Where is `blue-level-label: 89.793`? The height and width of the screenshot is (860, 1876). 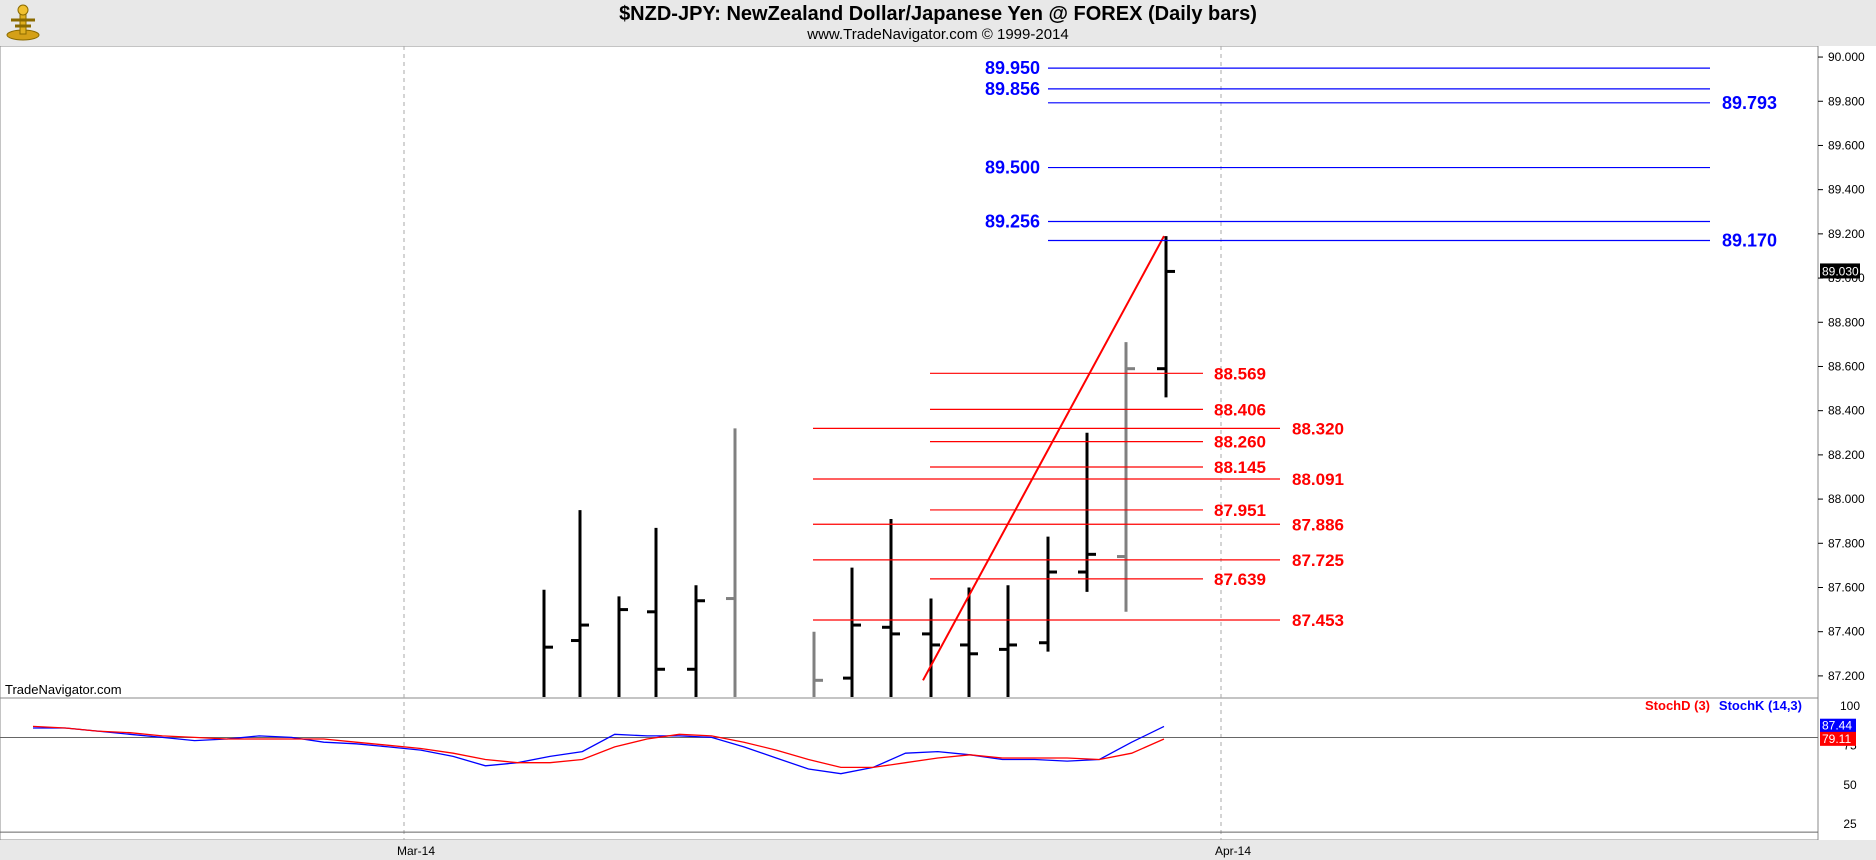
blue-level-label: 89.793 is located at coordinates (1749, 103).